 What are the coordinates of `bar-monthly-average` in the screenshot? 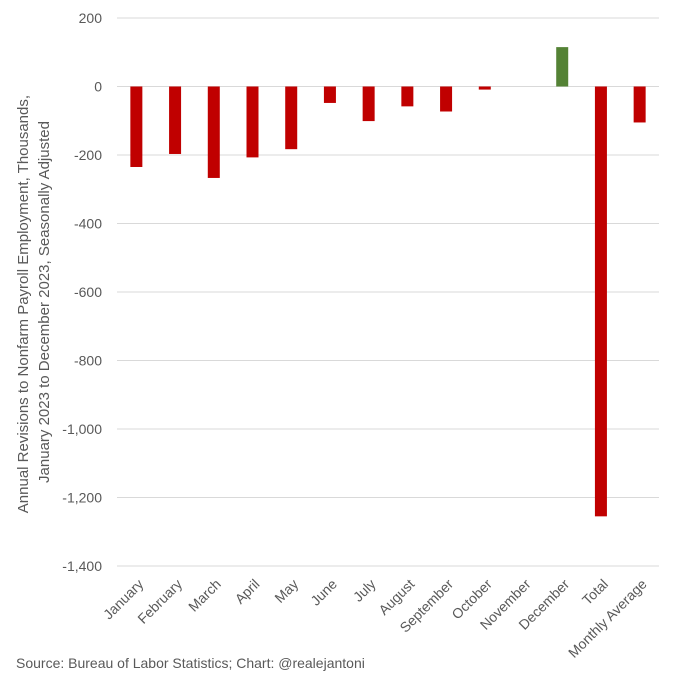 It's located at (639, 104).